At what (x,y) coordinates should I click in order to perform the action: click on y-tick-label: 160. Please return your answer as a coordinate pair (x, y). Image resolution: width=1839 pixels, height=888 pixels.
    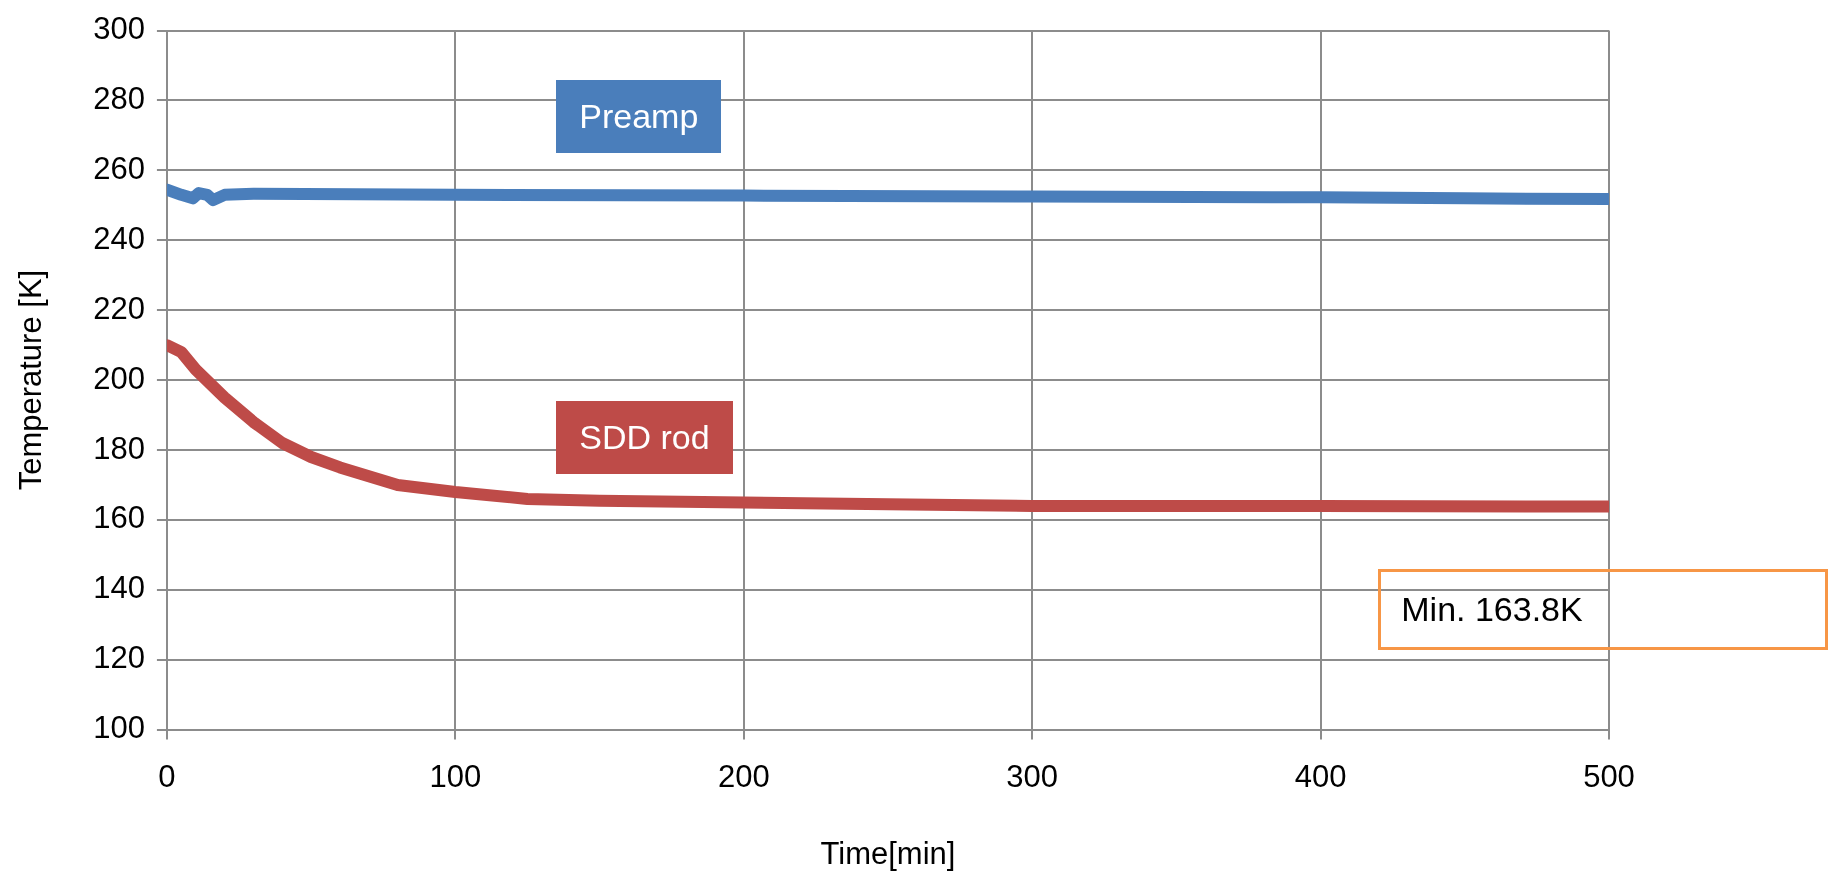
    Looking at the image, I should click on (119, 518).